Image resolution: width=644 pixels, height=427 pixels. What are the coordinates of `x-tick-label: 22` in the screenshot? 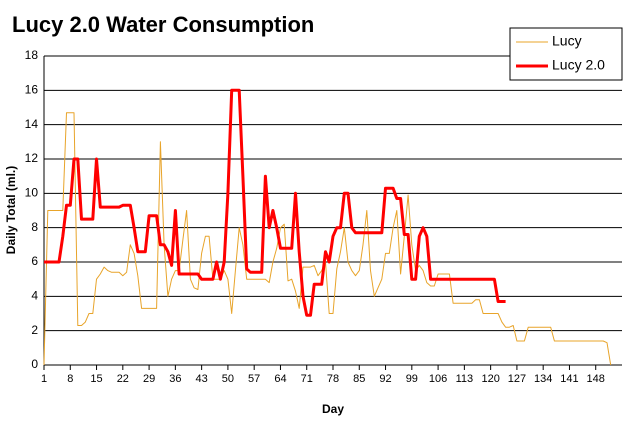 It's located at (123, 379).